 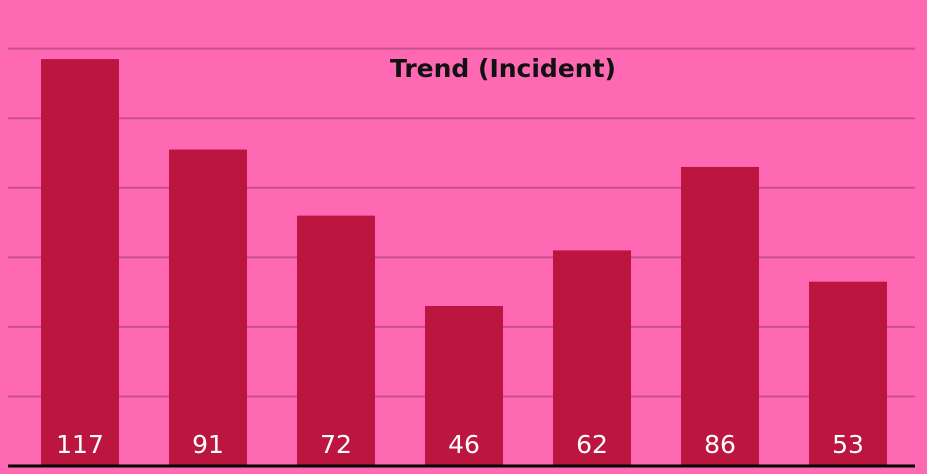 I want to click on value-label: 46, so click(x=464, y=444).